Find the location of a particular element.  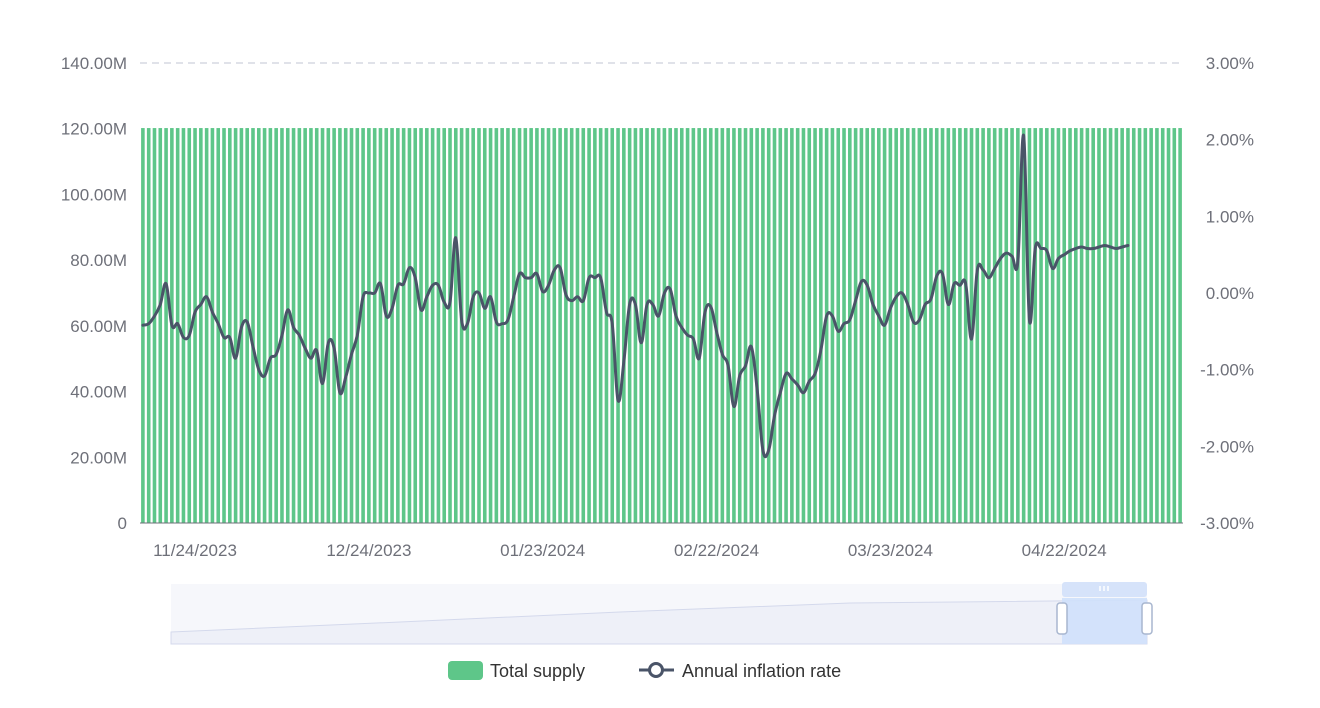

y-left-tick-label: 80.00M is located at coordinates (98, 260).